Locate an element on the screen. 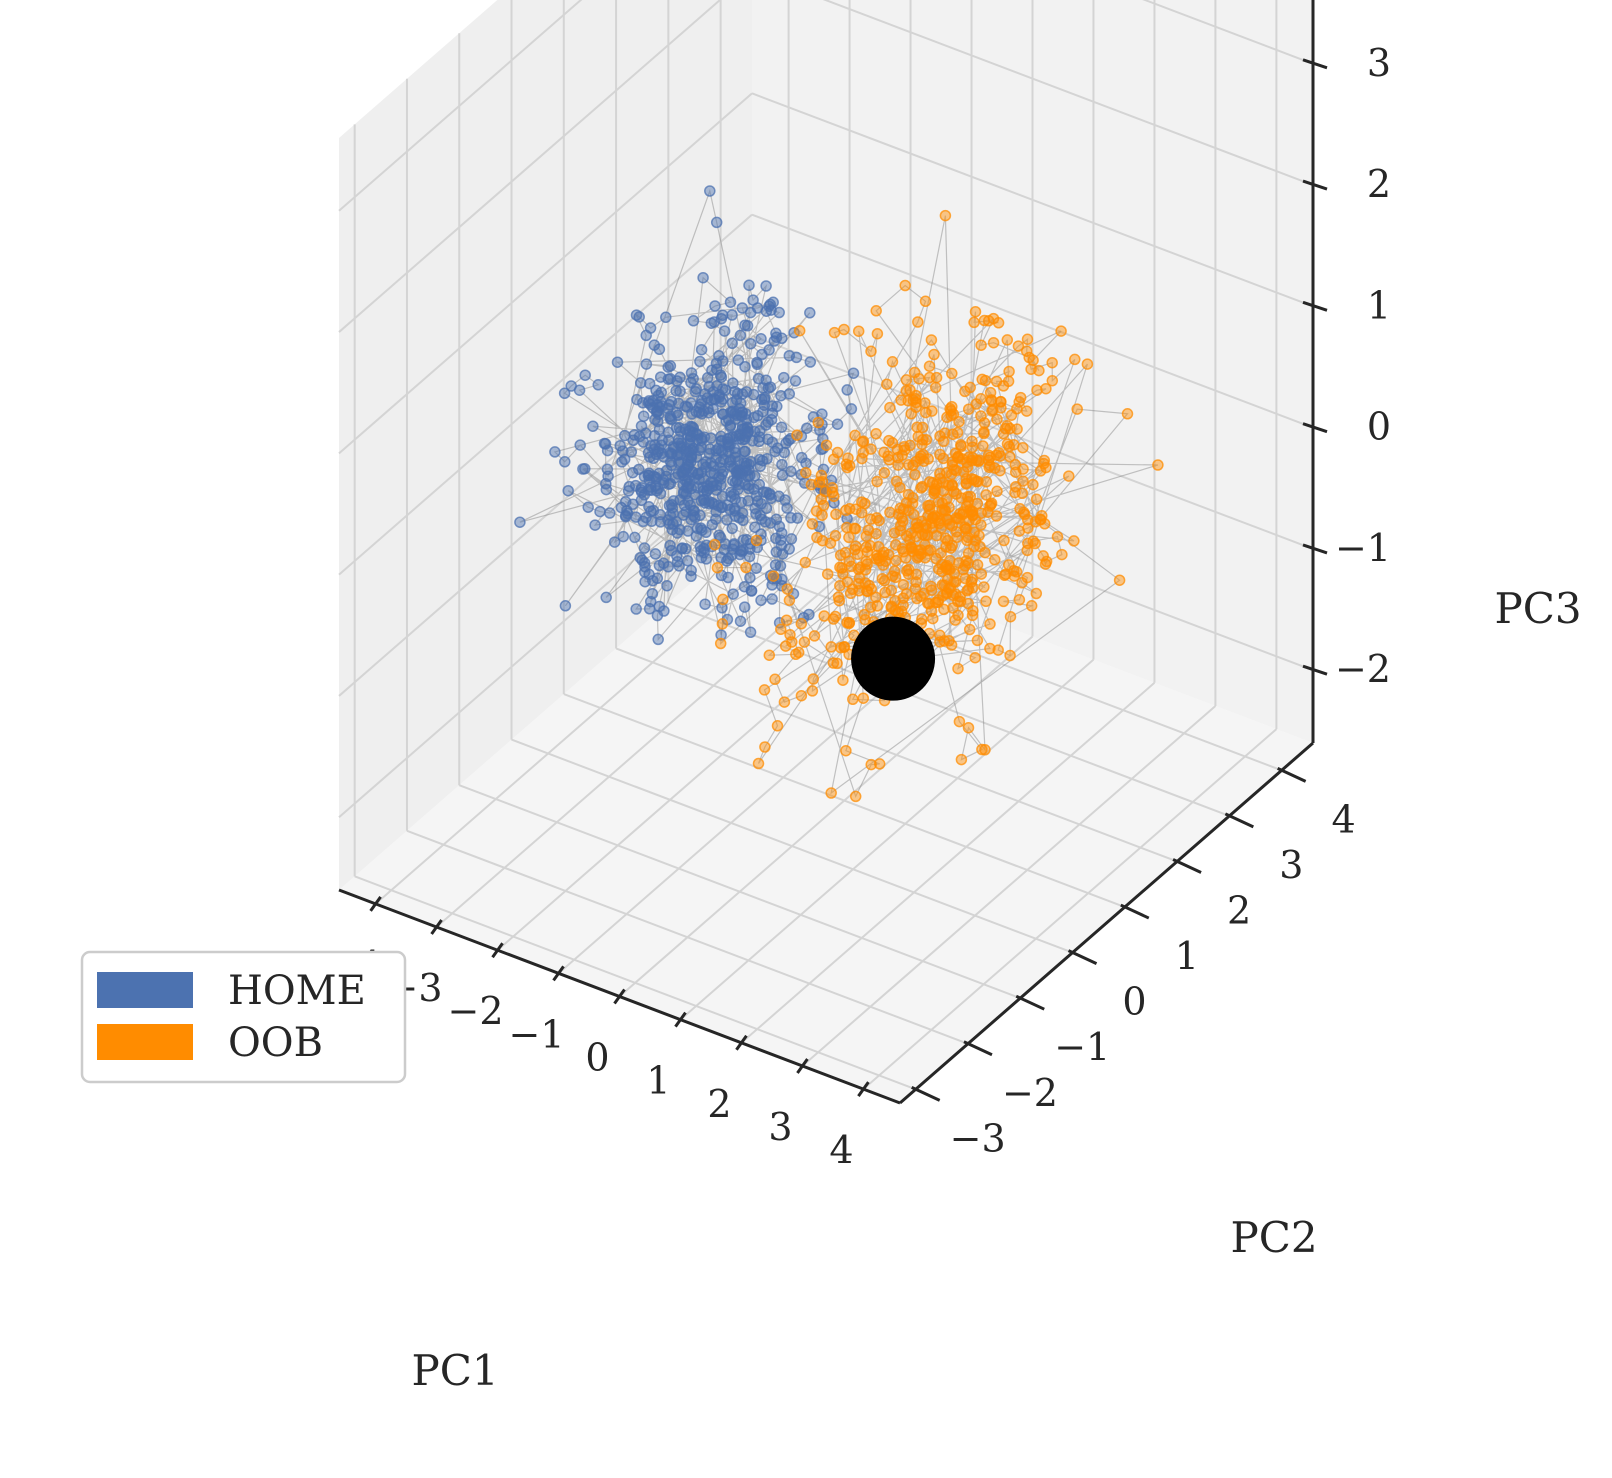 This screenshot has width=1612, height=1478. grid-line-y-floor is located at coordinates (687, 937).